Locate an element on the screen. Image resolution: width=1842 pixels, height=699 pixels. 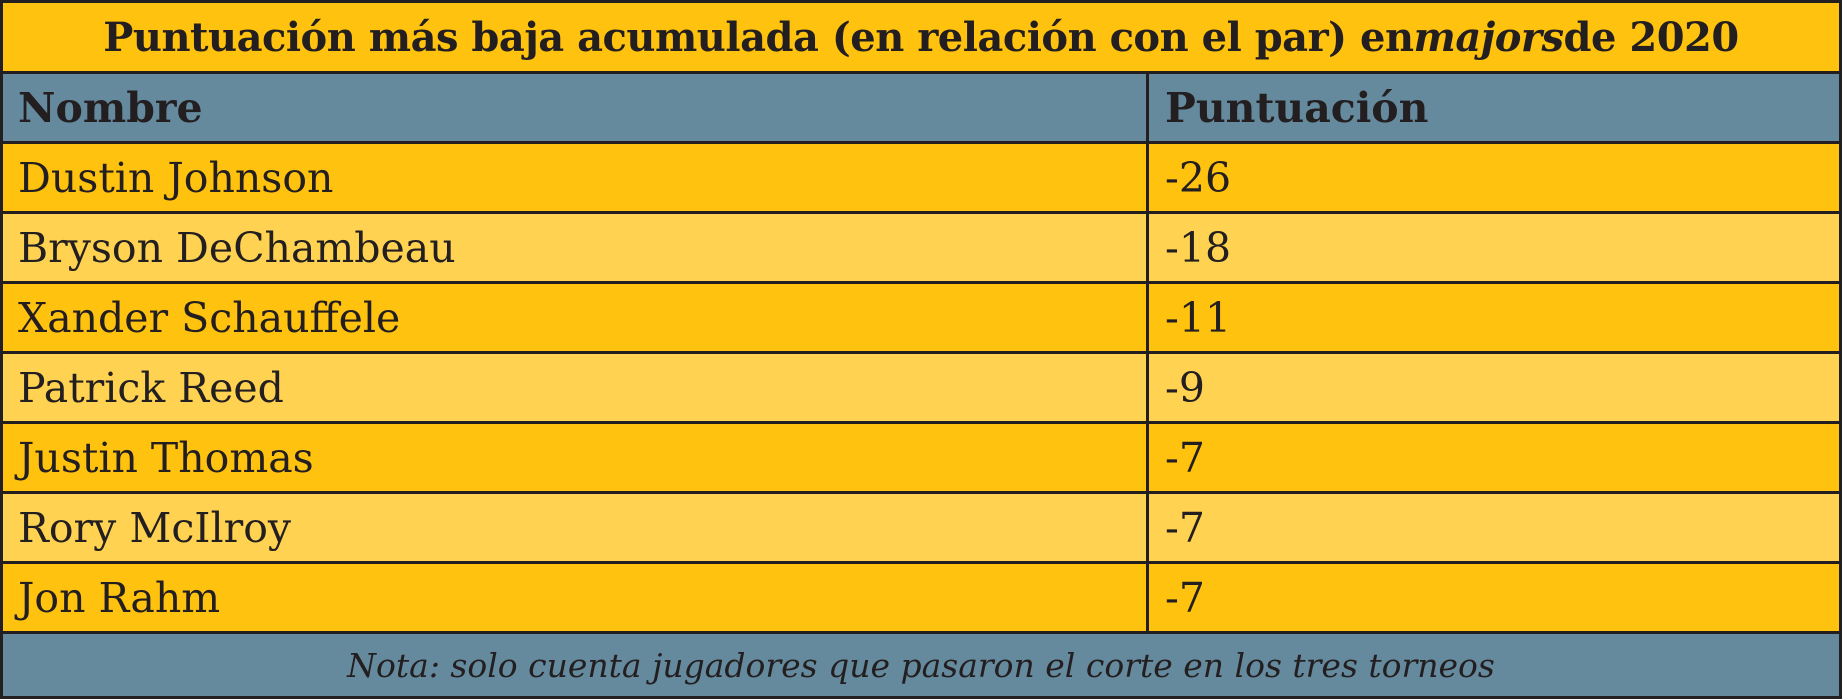
player-name: Dustin Johnson is located at coordinates (576, 177).